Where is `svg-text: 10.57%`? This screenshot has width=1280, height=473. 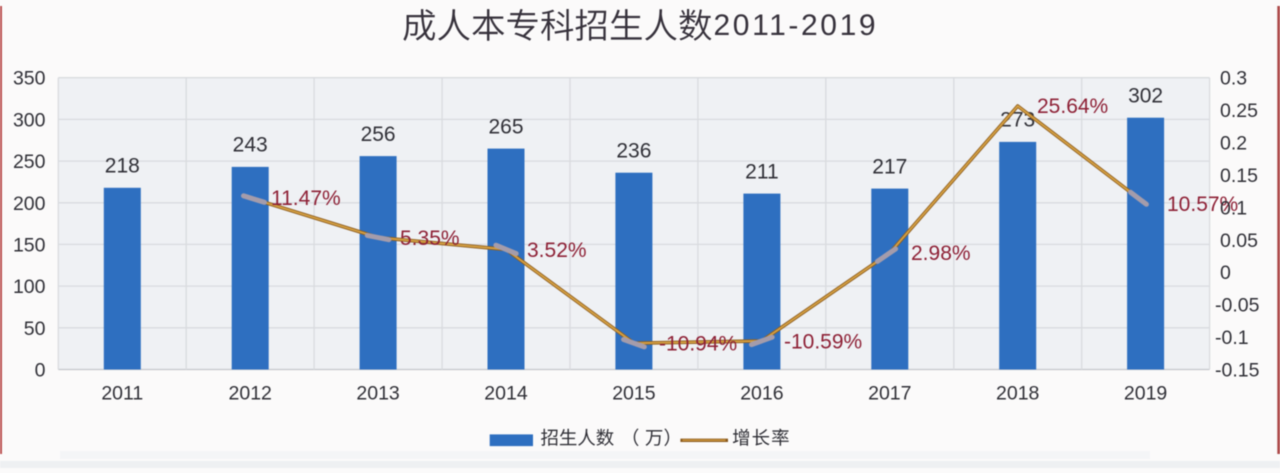
svg-text: 10.57% is located at coordinates (1202, 204).